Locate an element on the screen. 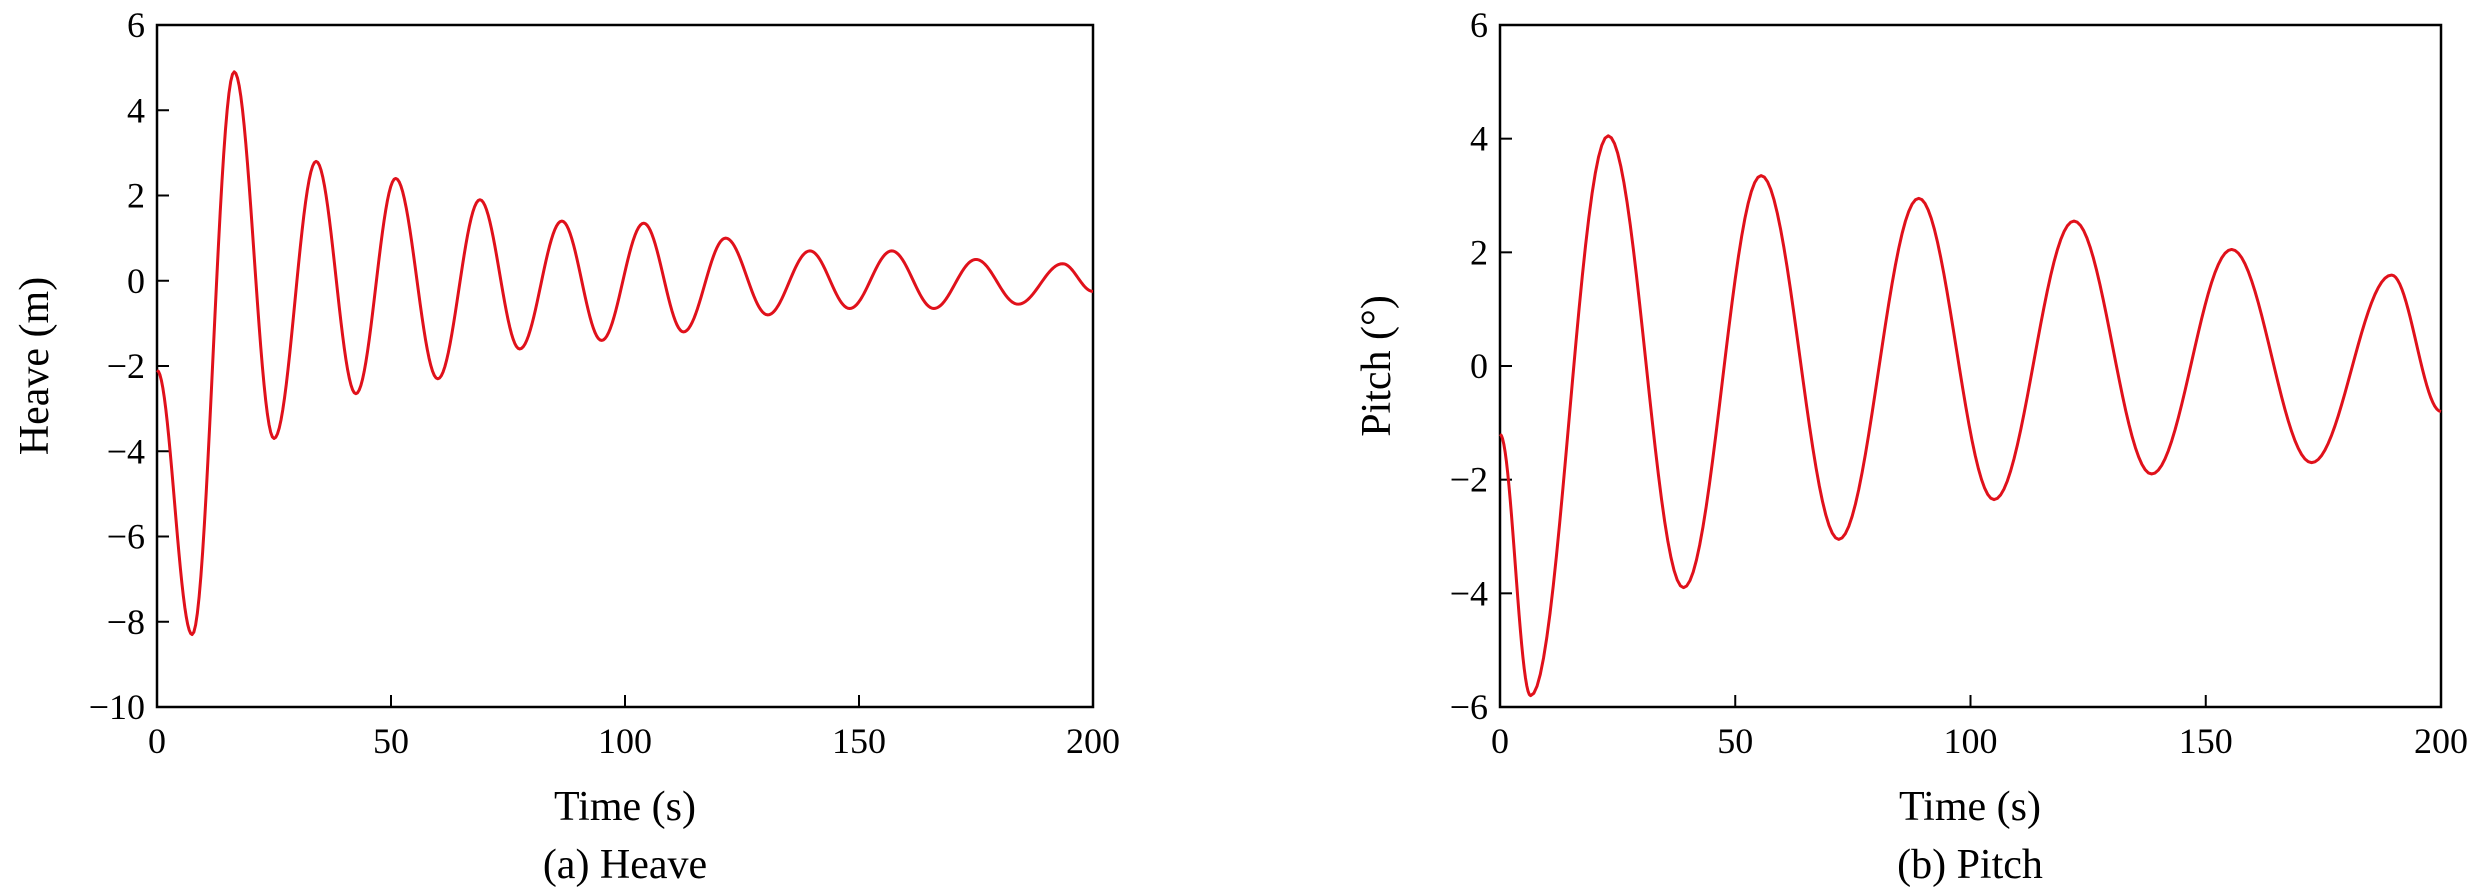 The height and width of the screenshot is (894, 2481). pitch-y-tick-label: 0 is located at coordinates (1479, 366).